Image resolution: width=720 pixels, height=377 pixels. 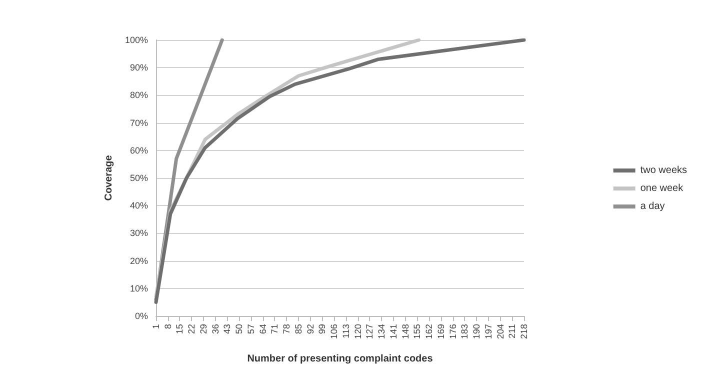 I want to click on x-tick-label: 64, so click(x=263, y=329).